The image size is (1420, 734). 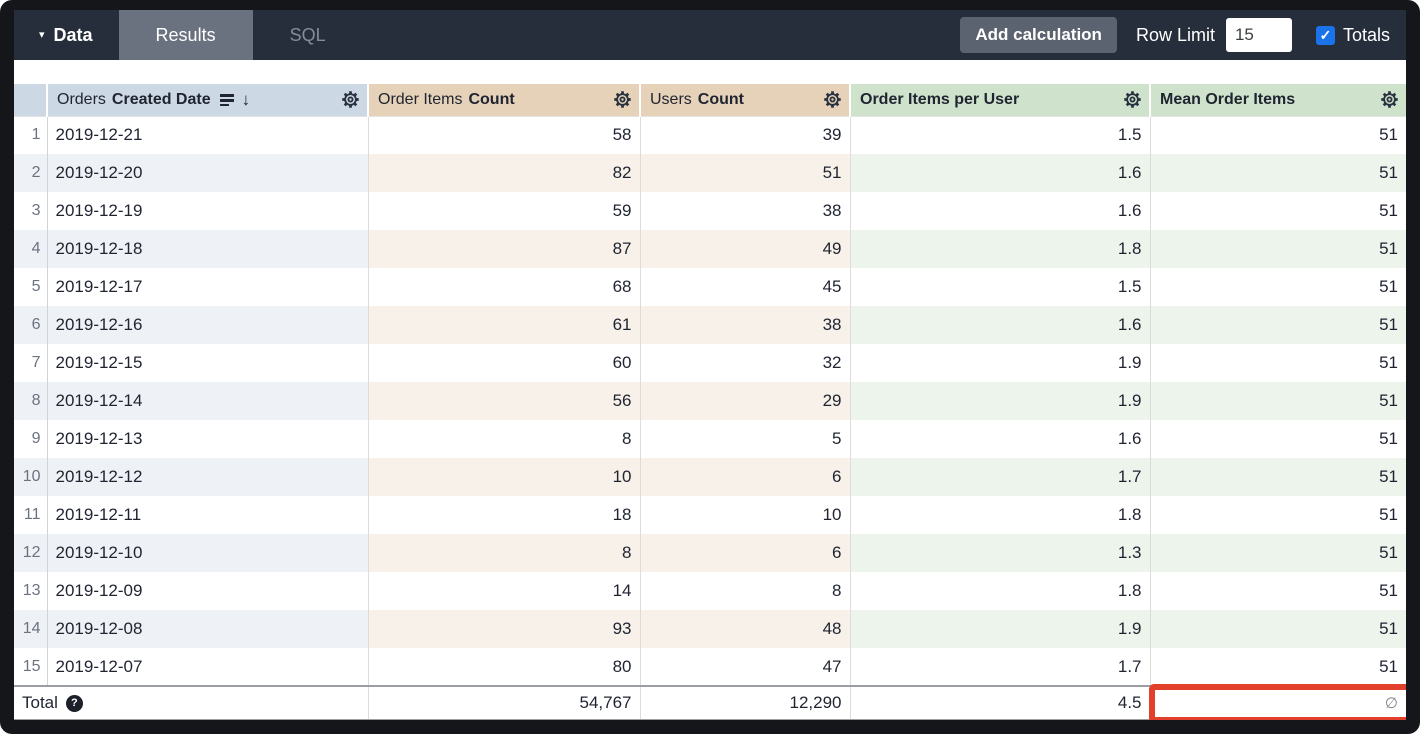 I want to click on table-row: 1 2019-12-21 58 39 1.5 51, so click(x=710, y=135).